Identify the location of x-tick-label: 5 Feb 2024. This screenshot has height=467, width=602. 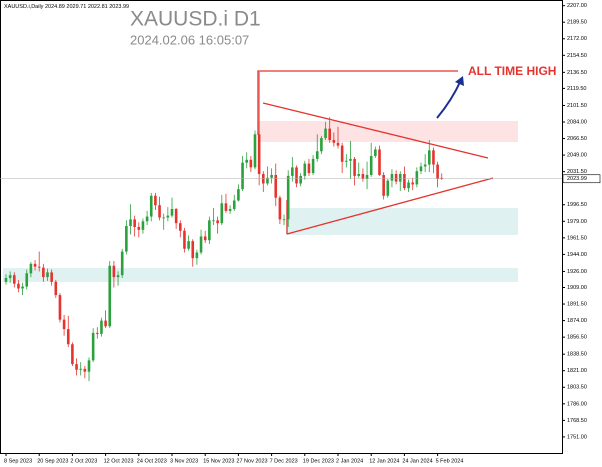
(450, 461).